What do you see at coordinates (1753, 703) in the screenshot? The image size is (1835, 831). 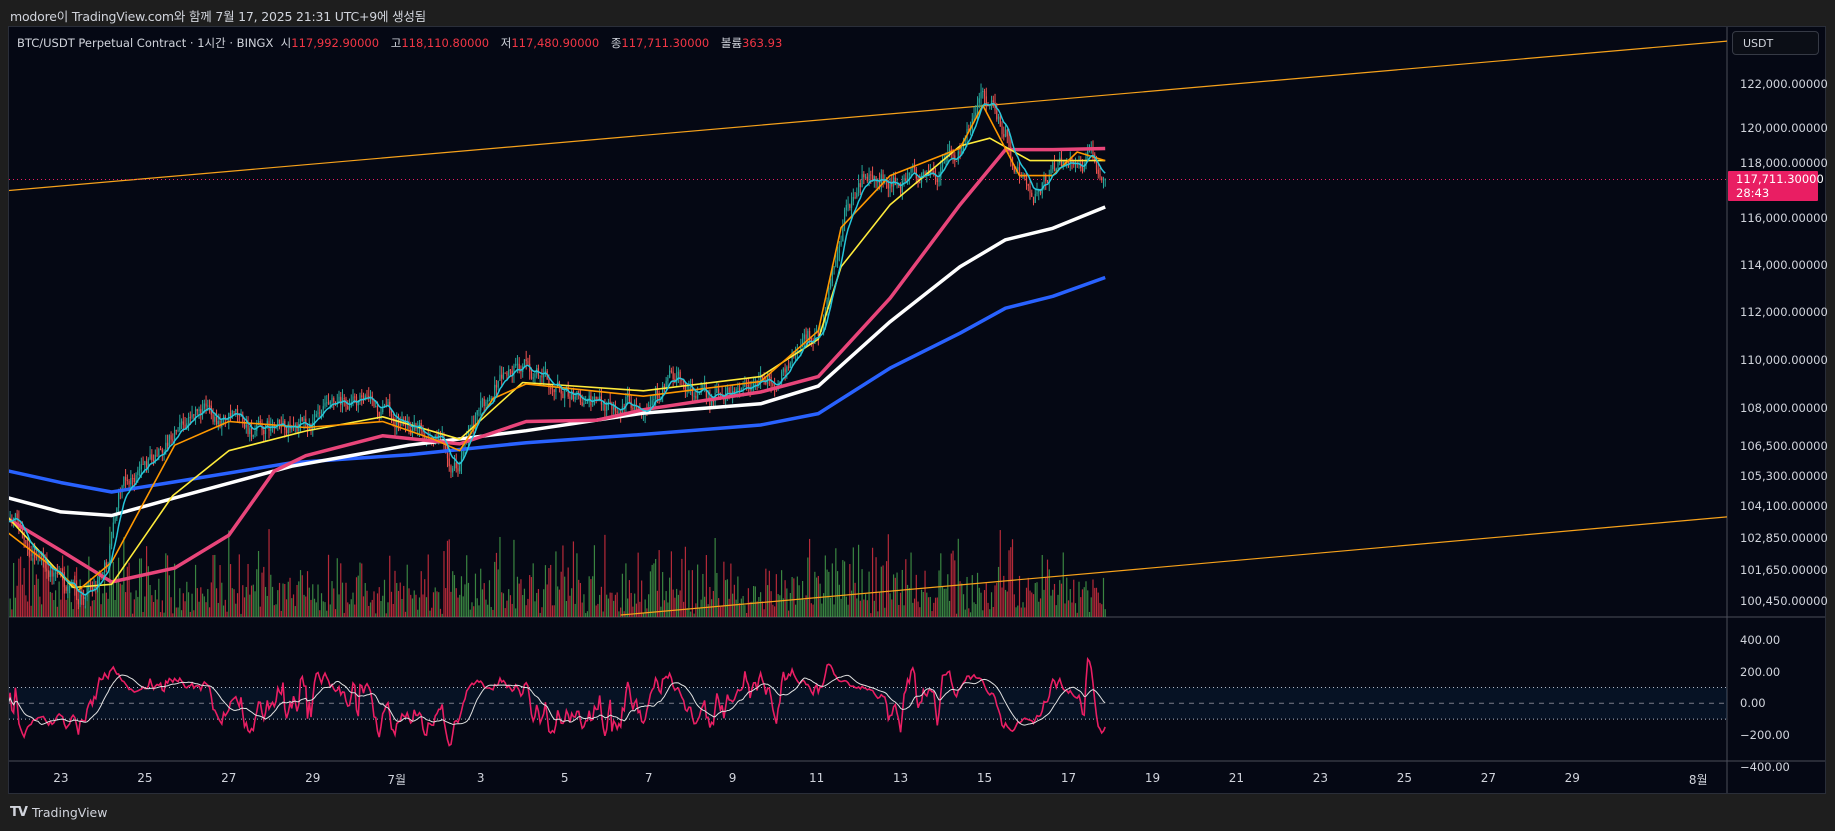 I see `oscillator-tick-label: 0.00` at bounding box center [1753, 703].